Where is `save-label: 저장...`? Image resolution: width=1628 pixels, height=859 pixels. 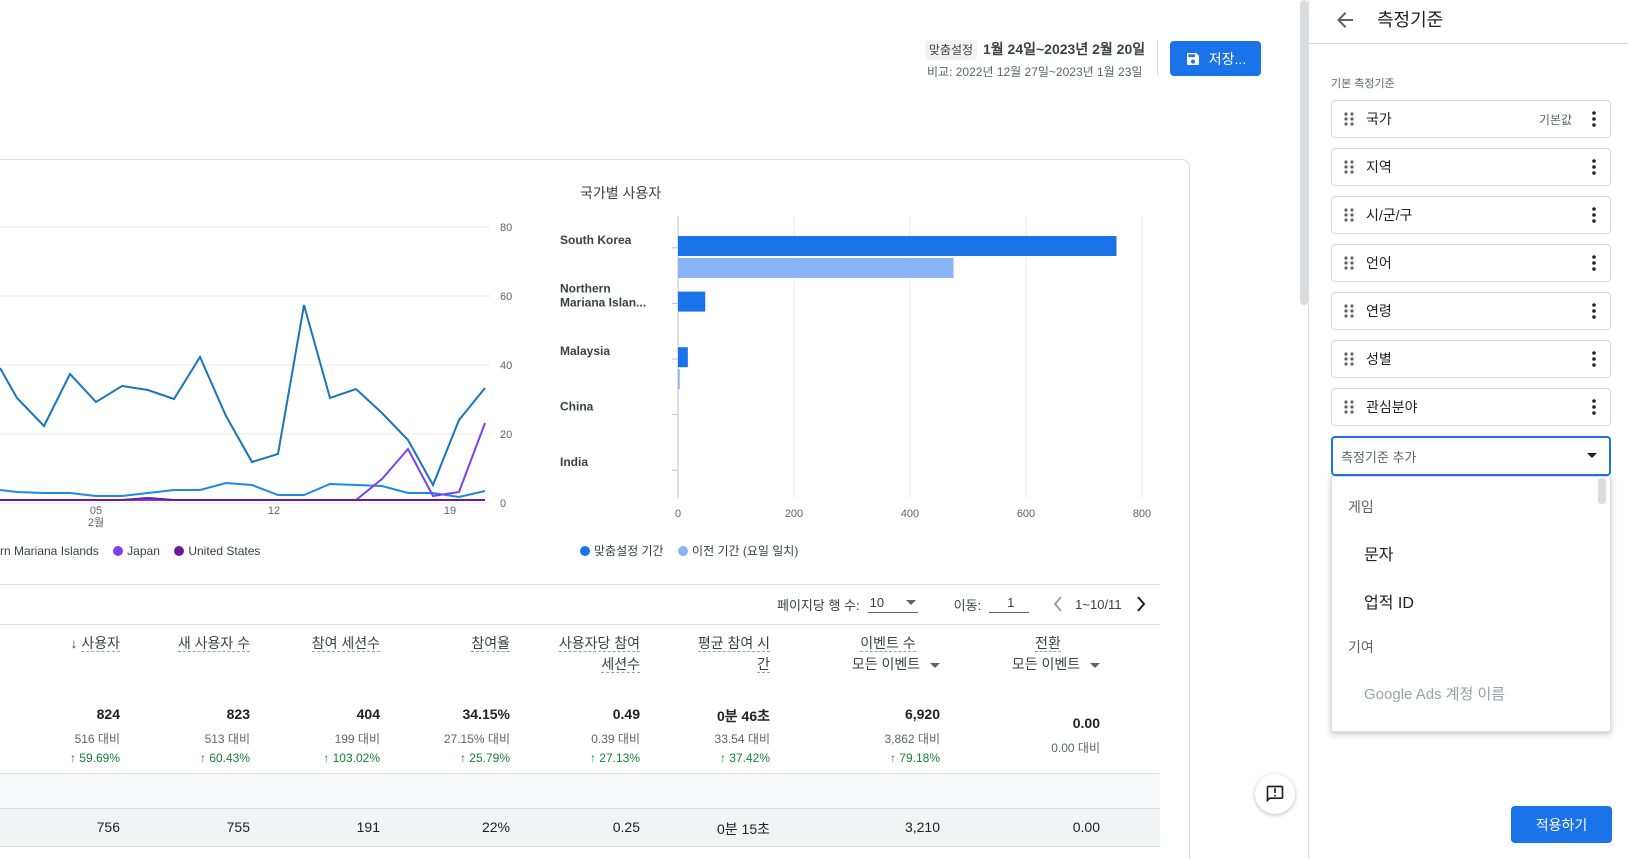
save-label: 저장... is located at coordinates (1227, 58).